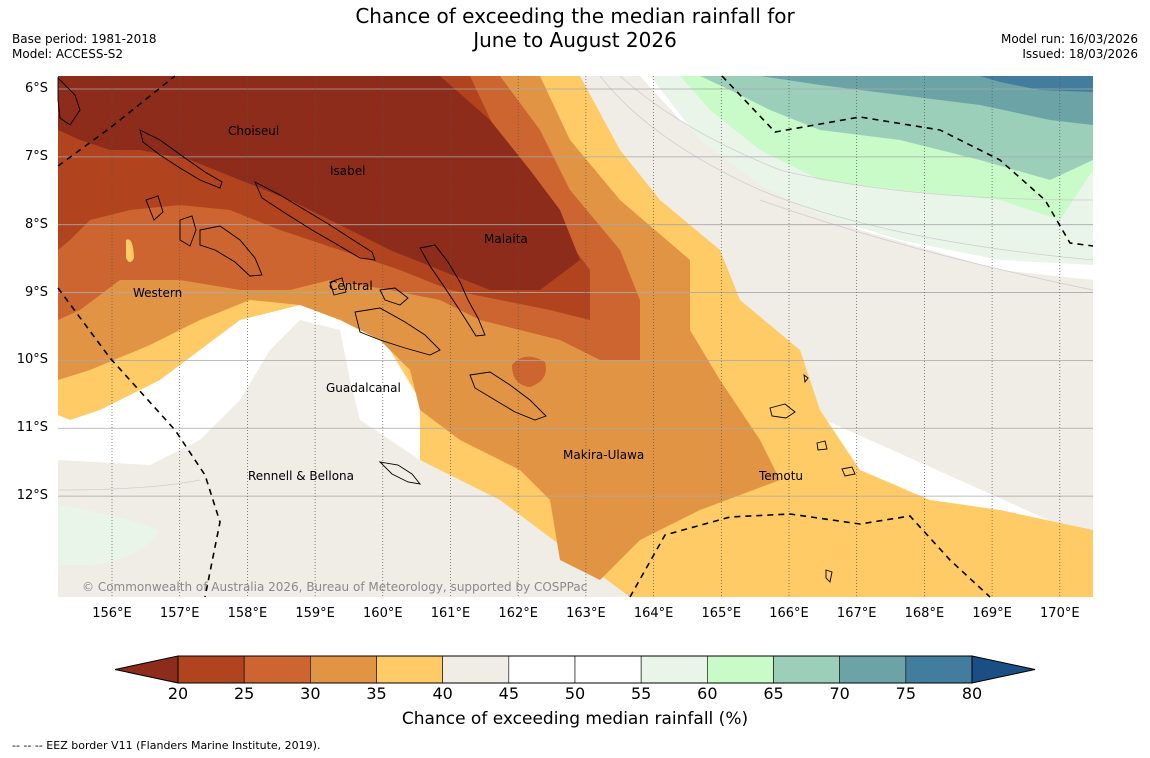 Image resolution: width=1150 pixels, height=758 pixels. I want to click on colorbar-tick: 75, so click(905, 693).